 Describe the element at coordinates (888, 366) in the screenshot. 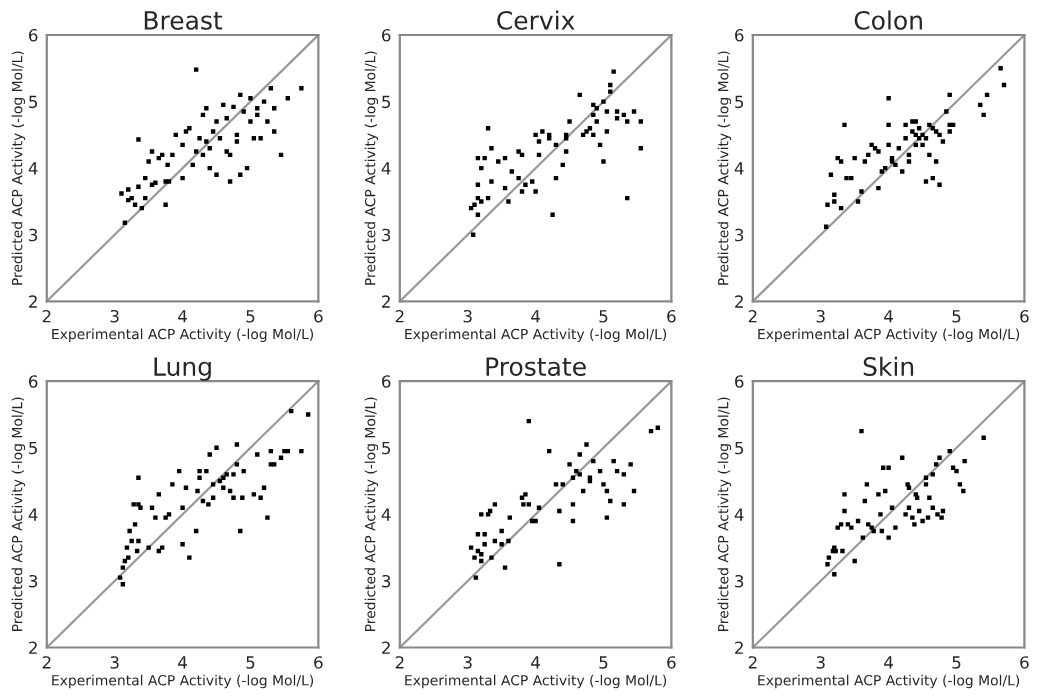

I see `chart-title: Skin` at that location.